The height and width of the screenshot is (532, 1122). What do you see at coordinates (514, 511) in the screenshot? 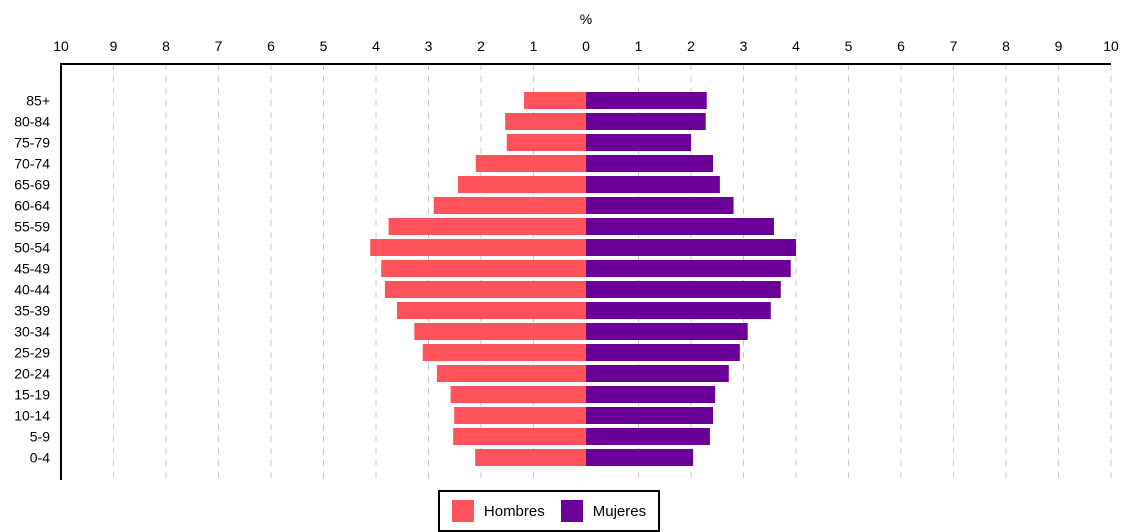
I see `legend-label-hombres: Hombres` at bounding box center [514, 511].